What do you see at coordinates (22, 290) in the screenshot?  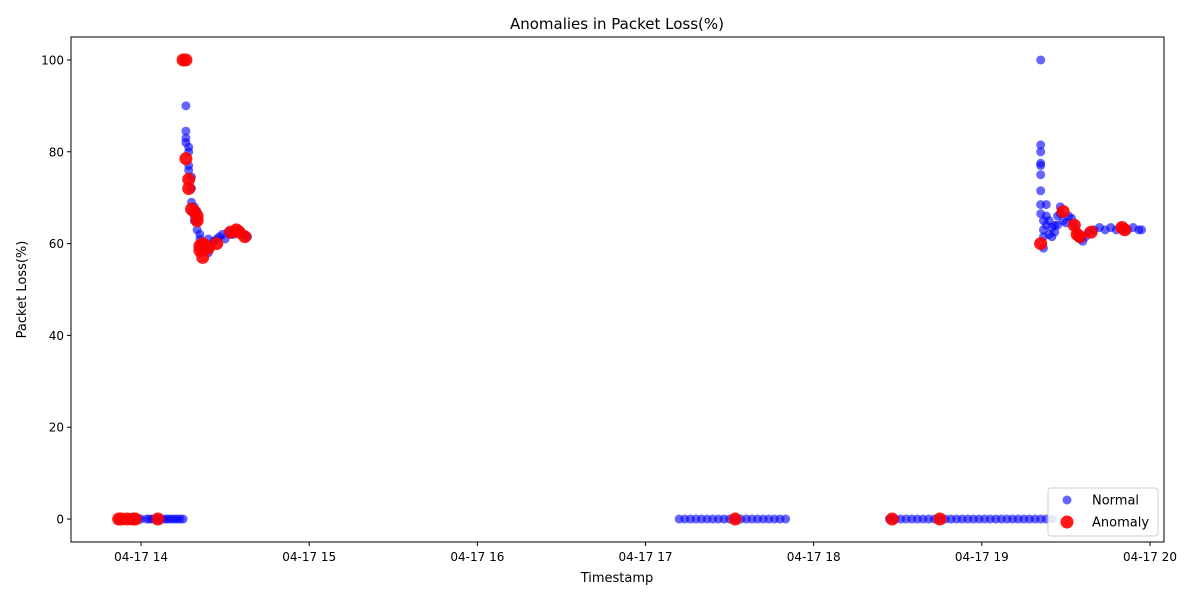 I see `y-axis-label: Packet Loss(%)` at bounding box center [22, 290].